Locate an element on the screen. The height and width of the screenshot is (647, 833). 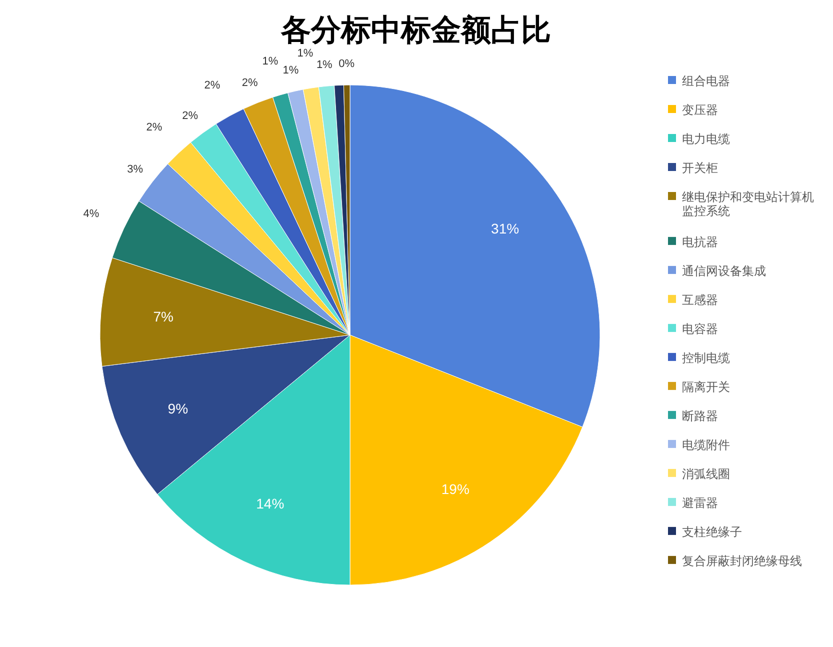
legend-label: 组合电器 is located at coordinates (706, 81).